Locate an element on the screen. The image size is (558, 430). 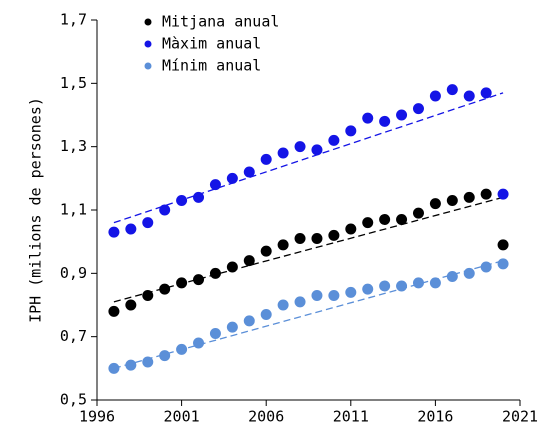
legend-label: Mínim anual is located at coordinates (211, 66).